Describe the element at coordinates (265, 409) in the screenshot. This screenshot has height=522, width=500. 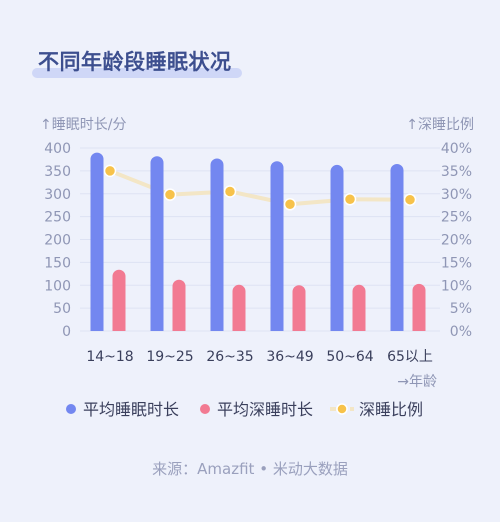
I see `legend-deep-label: 平均深睡时长` at that location.